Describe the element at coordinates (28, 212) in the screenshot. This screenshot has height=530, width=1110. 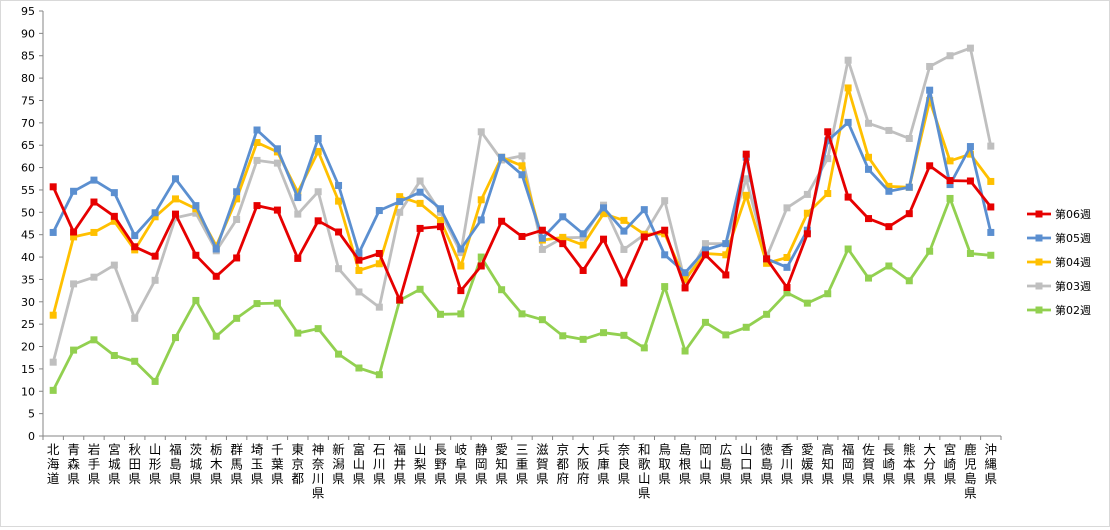
I see `y-tick-label: 50` at that location.